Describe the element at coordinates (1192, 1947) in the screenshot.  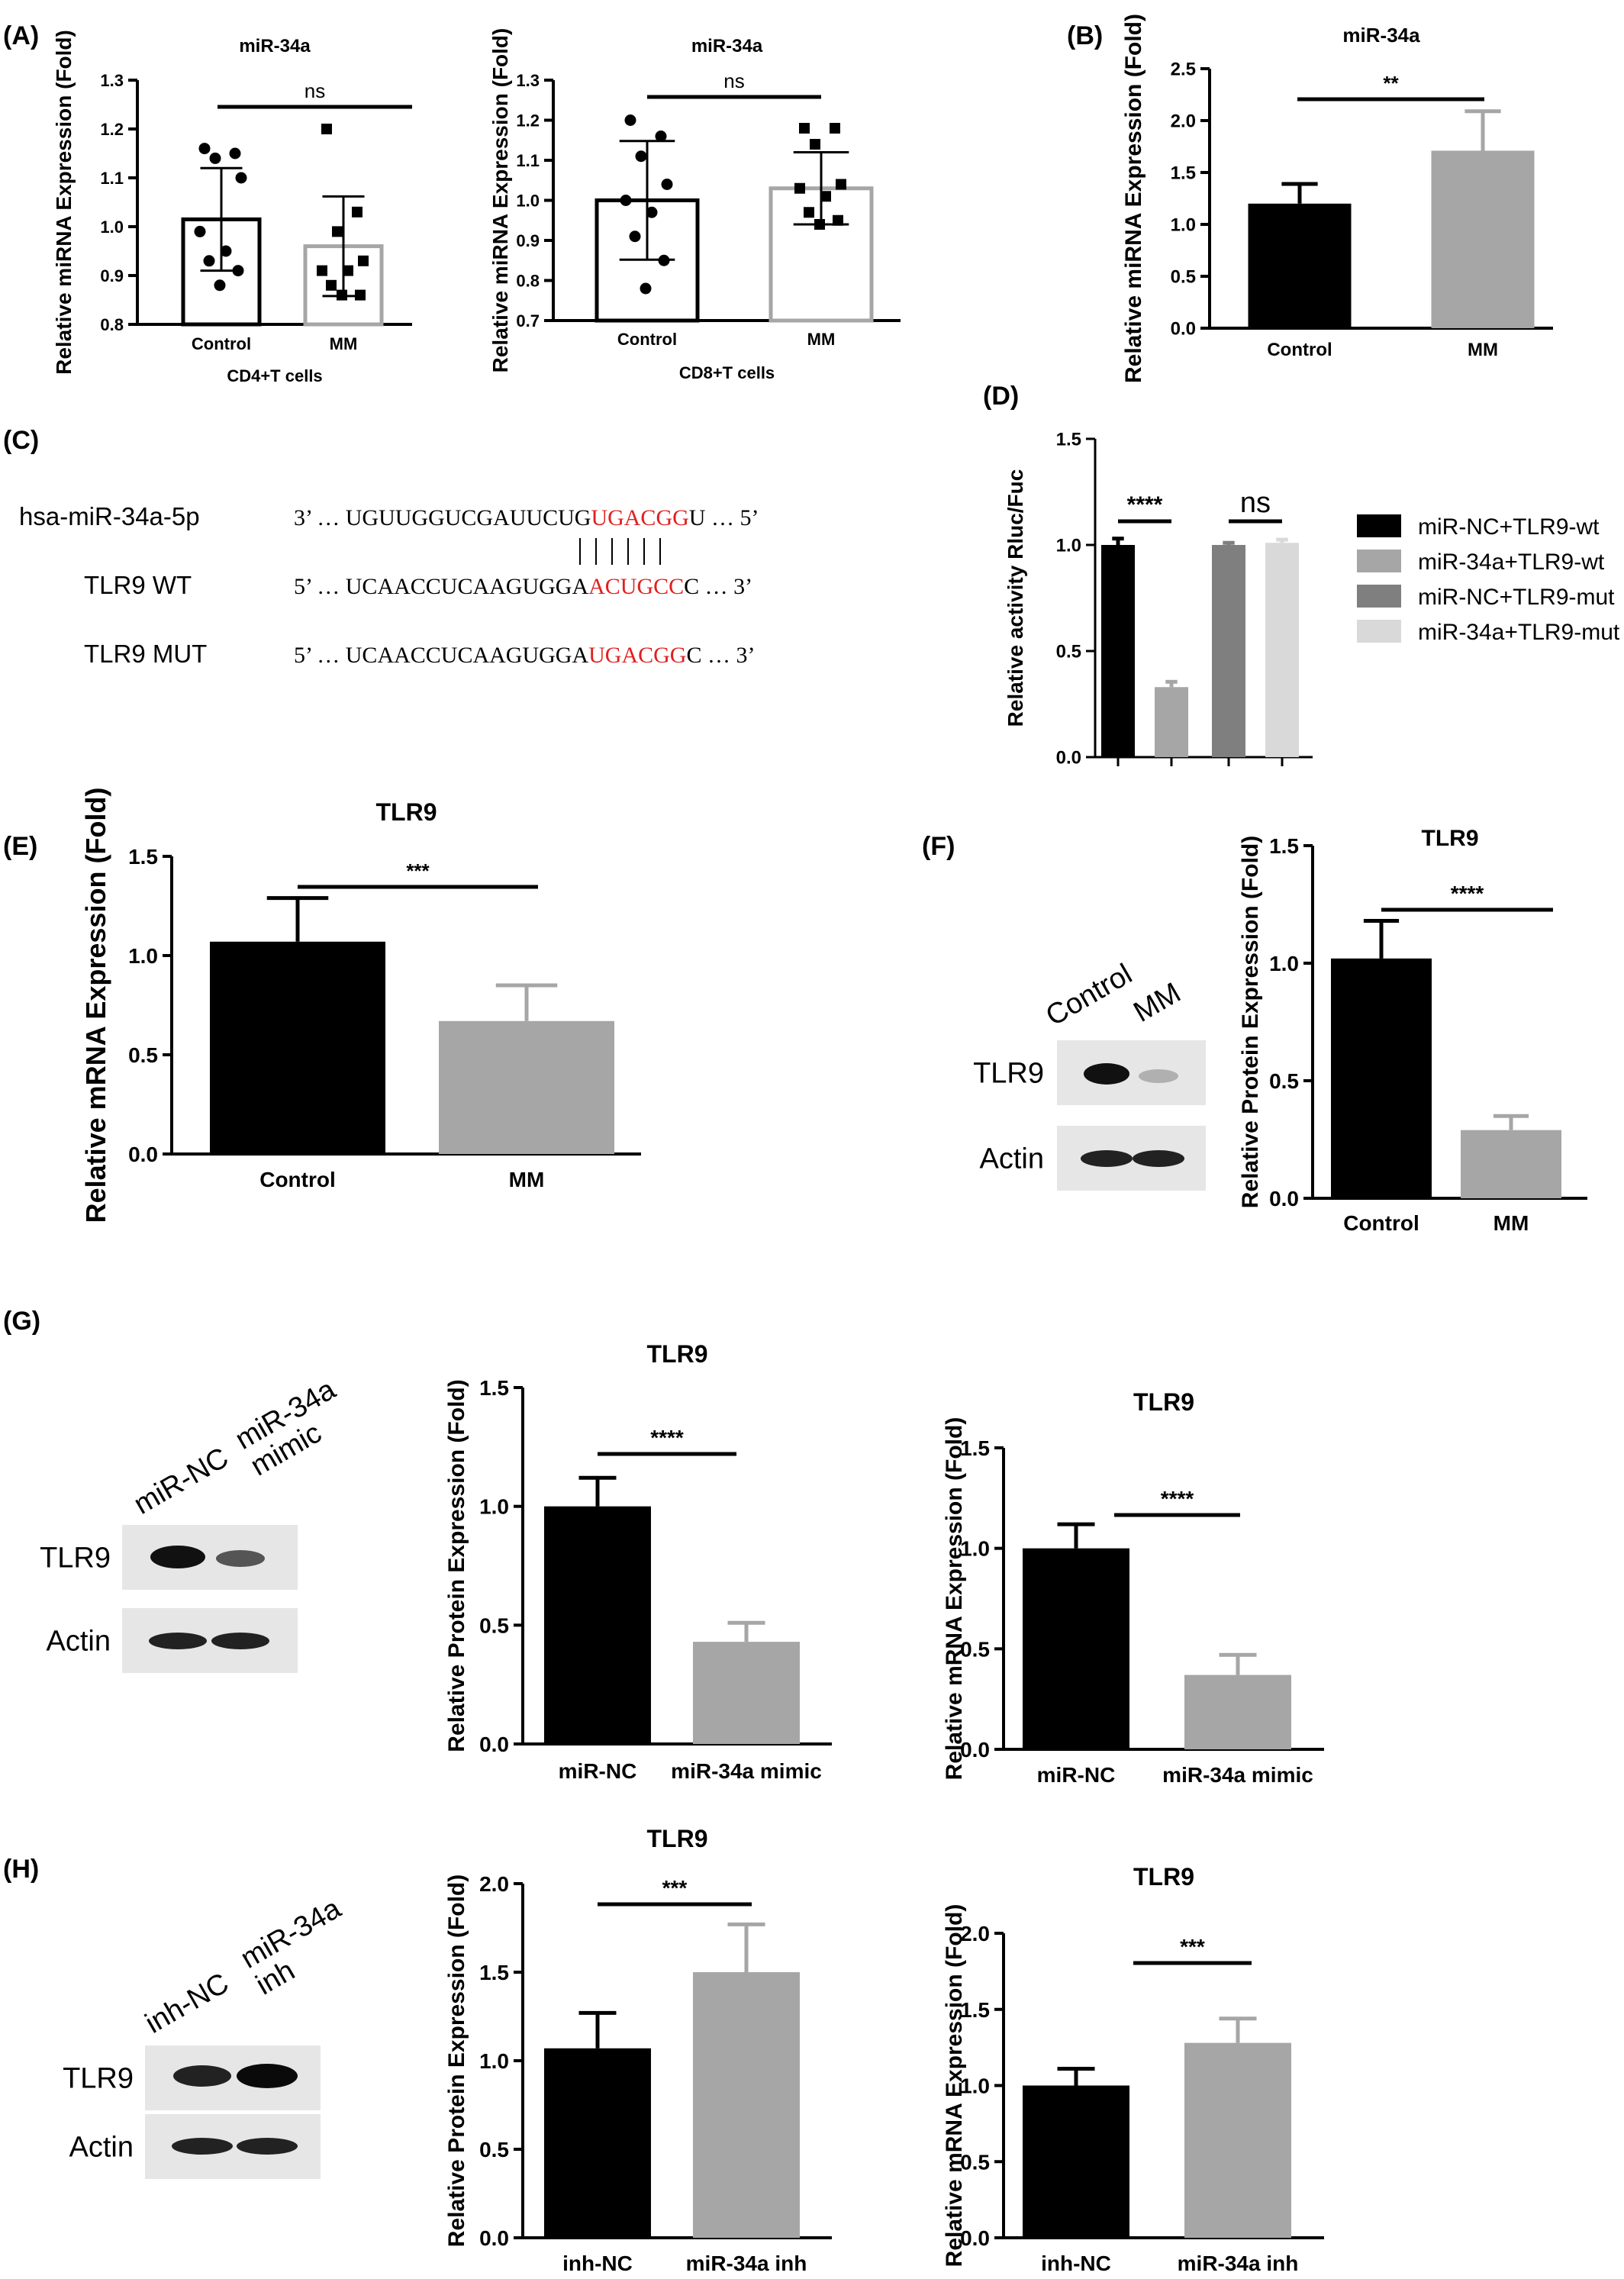
I see `significance-label: ***` at that location.